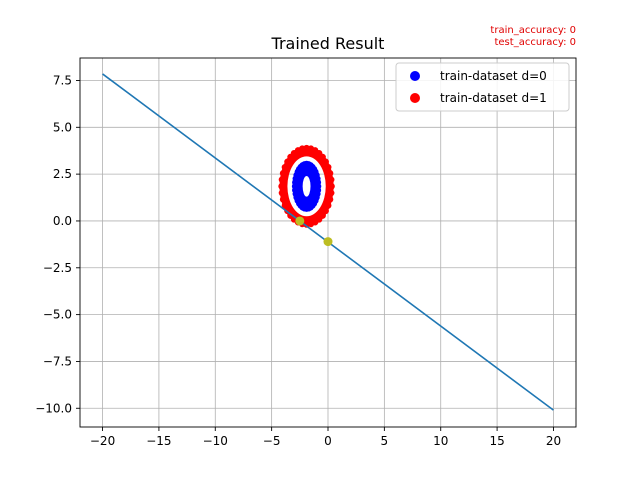 The image size is (640, 480). I want to click on test-accuracy-annotation: test_accuracy: 0, so click(535, 42).